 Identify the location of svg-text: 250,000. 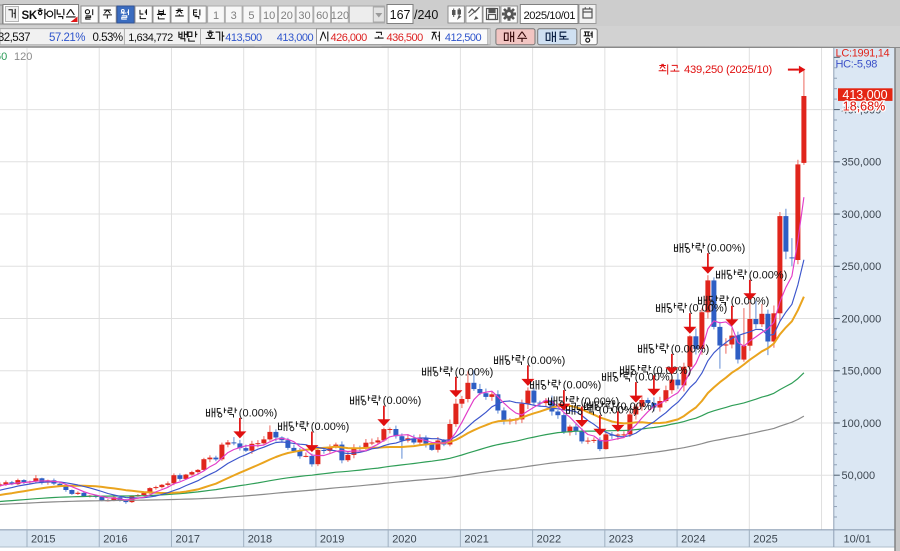
(862, 267).